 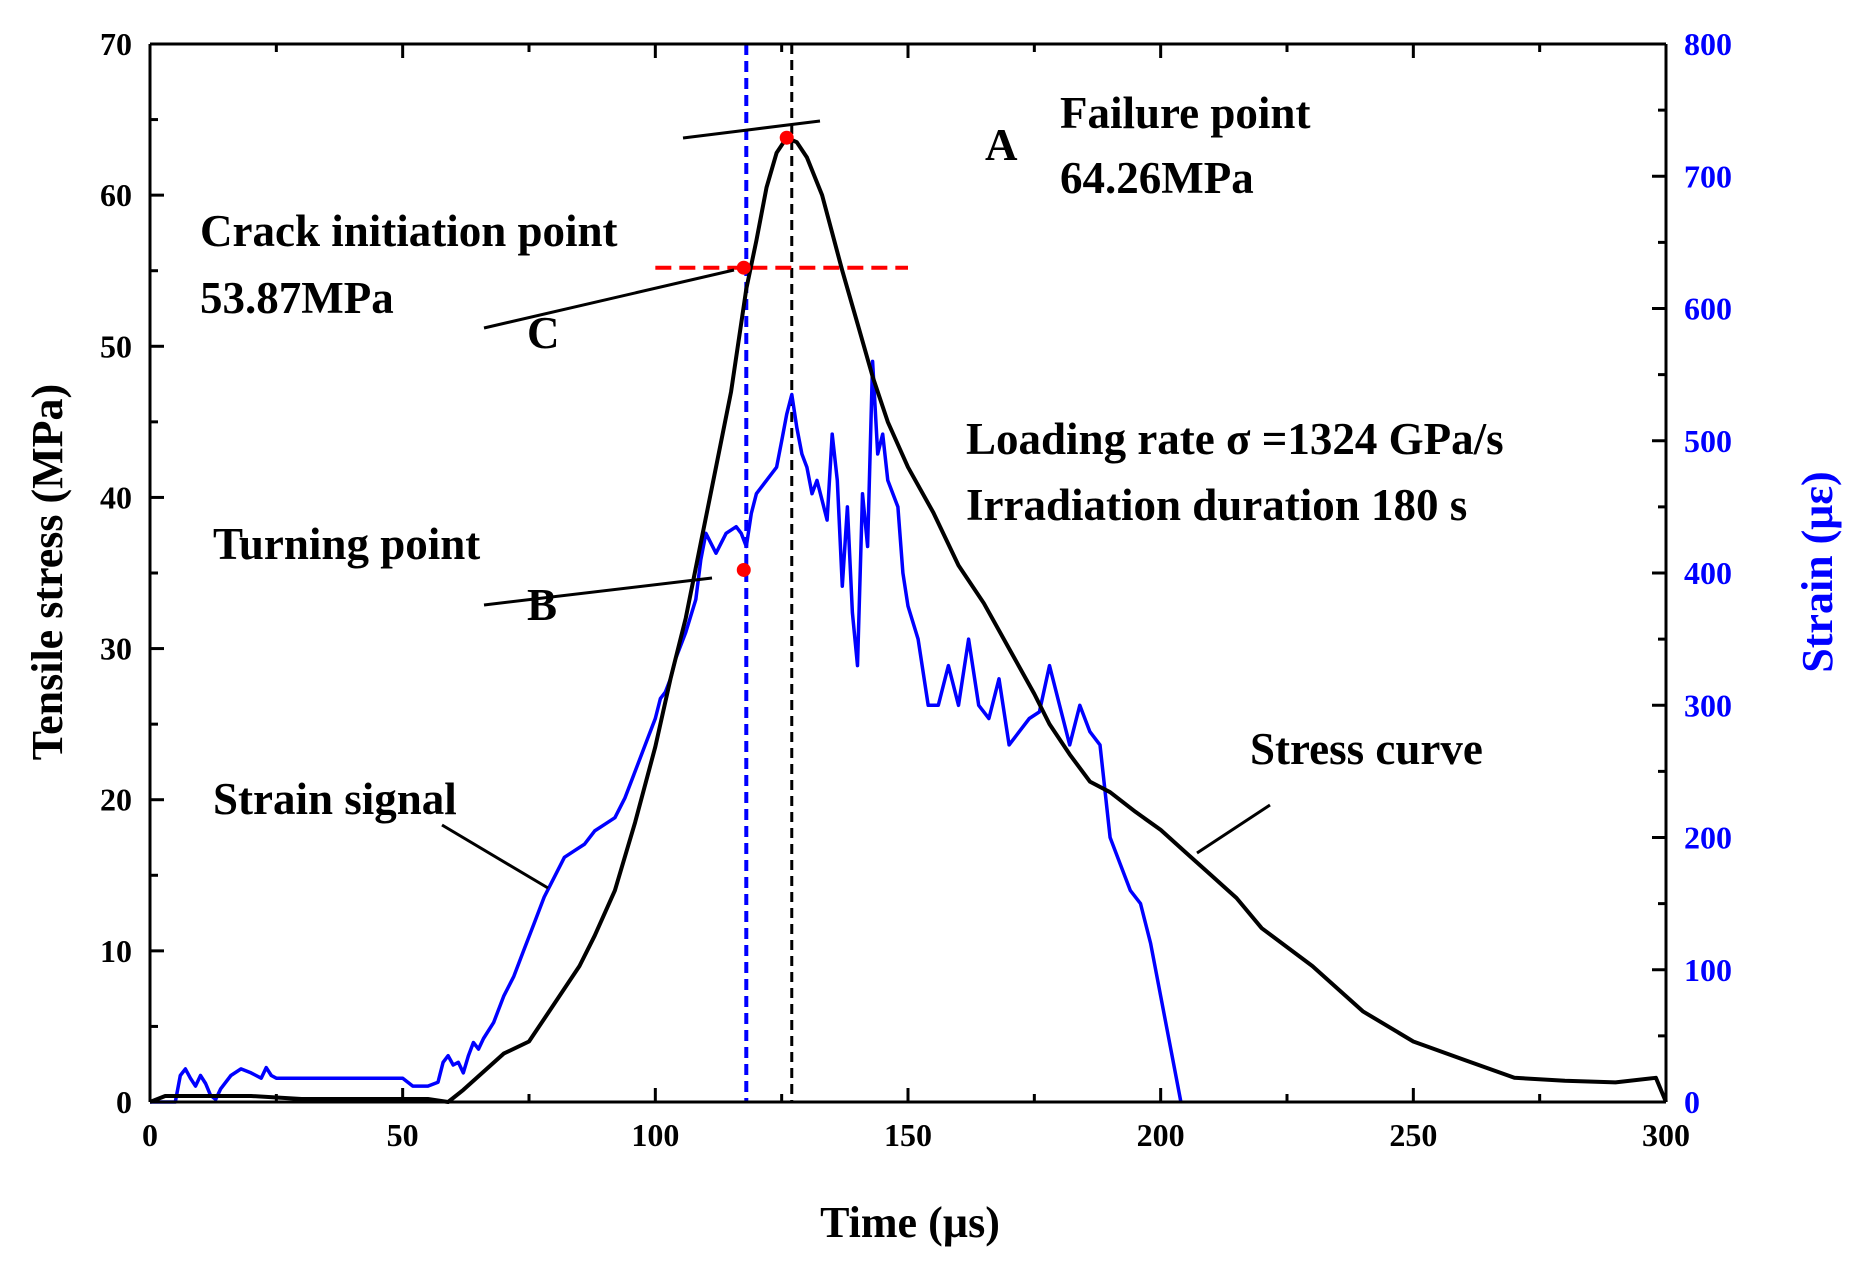 What do you see at coordinates (1413, 1135) in the screenshot?
I see `x-tick-label: 250` at bounding box center [1413, 1135].